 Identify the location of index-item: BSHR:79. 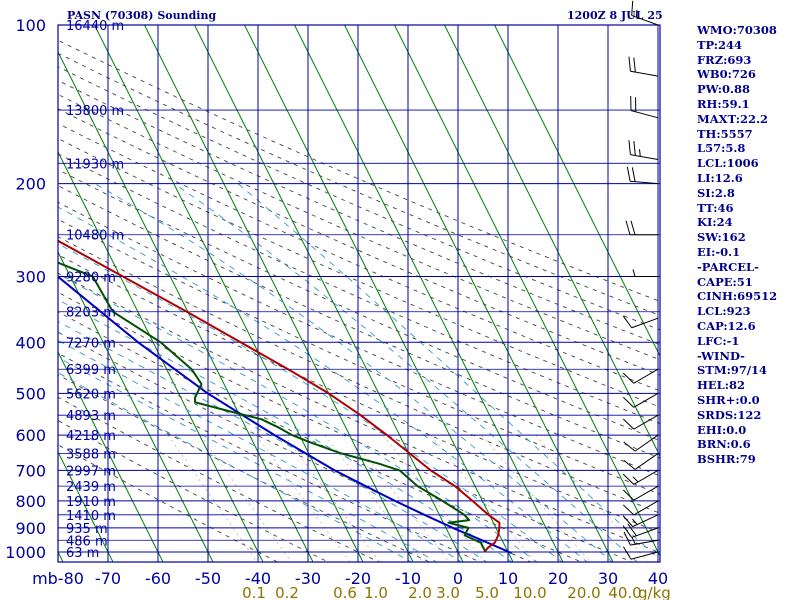
(726, 459).